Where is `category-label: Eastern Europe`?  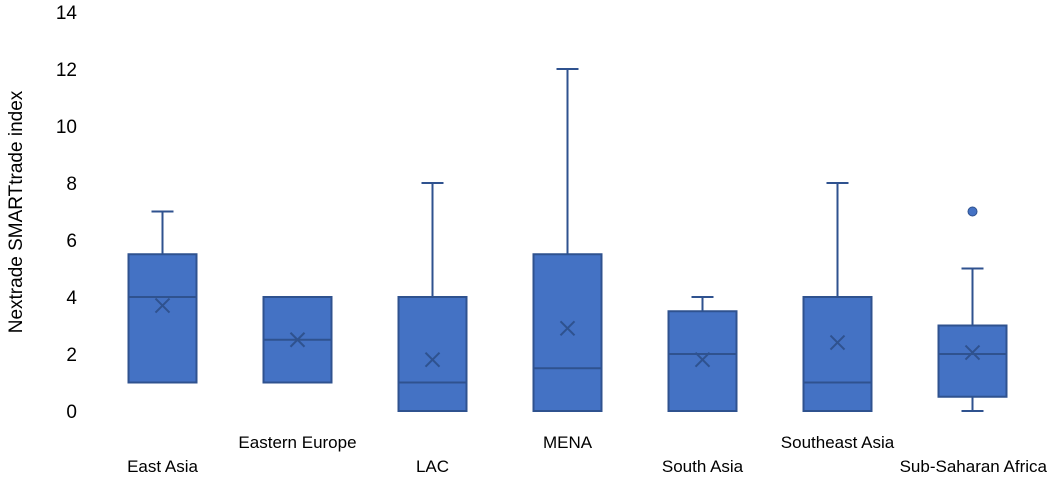
category-label: Eastern Europe is located at coordinates (297, 442).